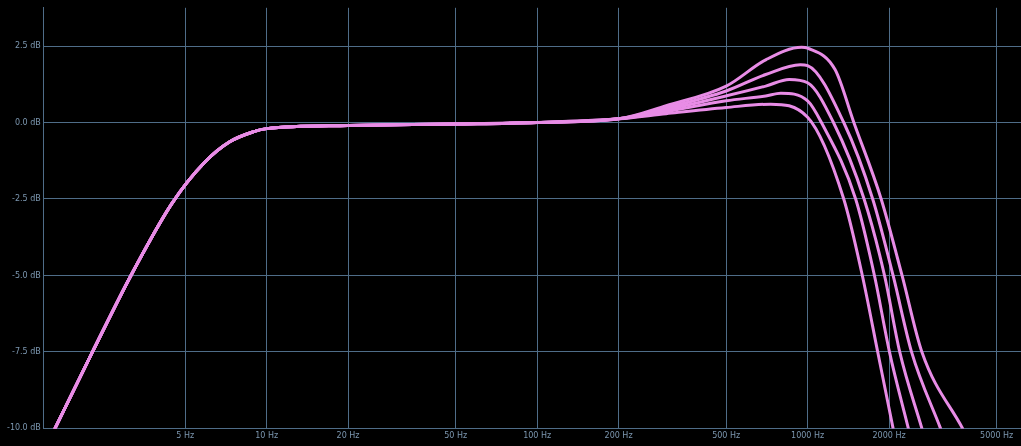  Describe the element at coordinates (26, 199) in the screenshot. I see `y-tick-label: -2.5 dB` at that location.